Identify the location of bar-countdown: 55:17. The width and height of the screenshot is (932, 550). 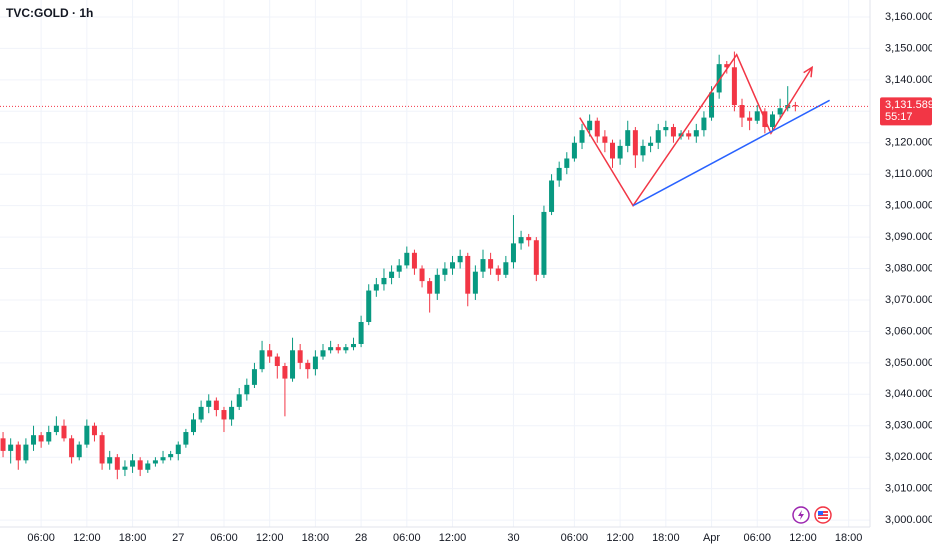
(899, 117).